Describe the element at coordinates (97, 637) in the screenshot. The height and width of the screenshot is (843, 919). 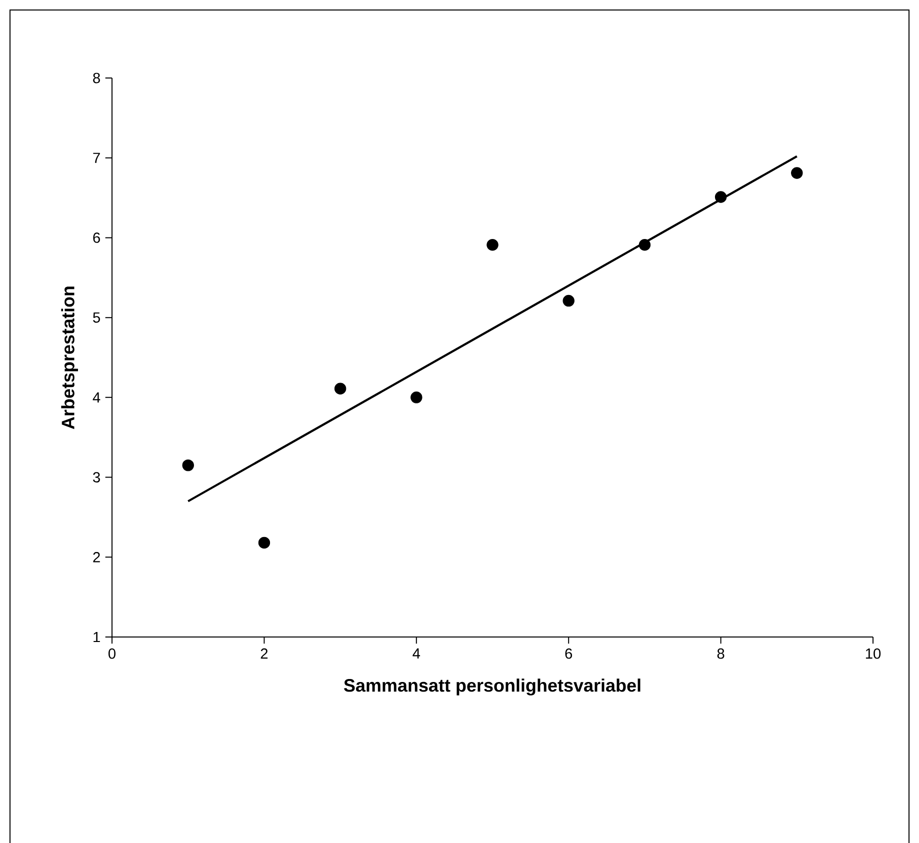
I see `y-tick-label: 1` at that location.